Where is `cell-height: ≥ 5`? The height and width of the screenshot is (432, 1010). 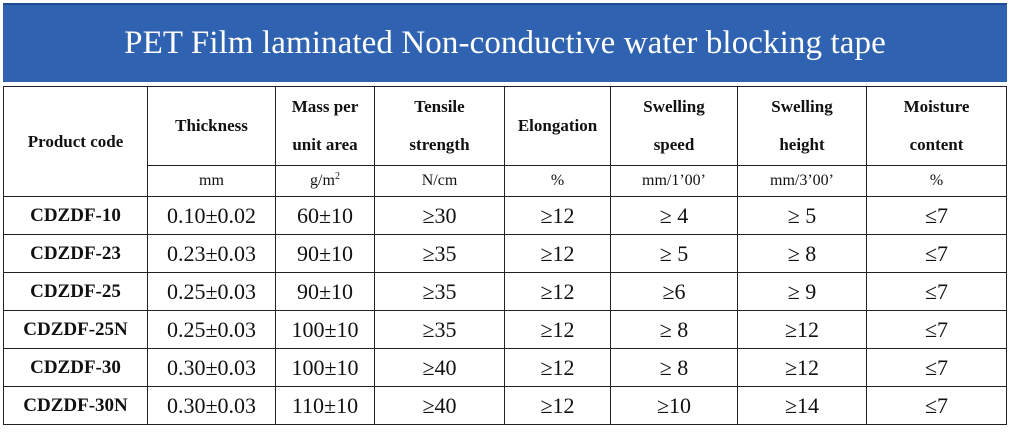
cell-height: ≥ 5 is located at coordinates (802, 215).